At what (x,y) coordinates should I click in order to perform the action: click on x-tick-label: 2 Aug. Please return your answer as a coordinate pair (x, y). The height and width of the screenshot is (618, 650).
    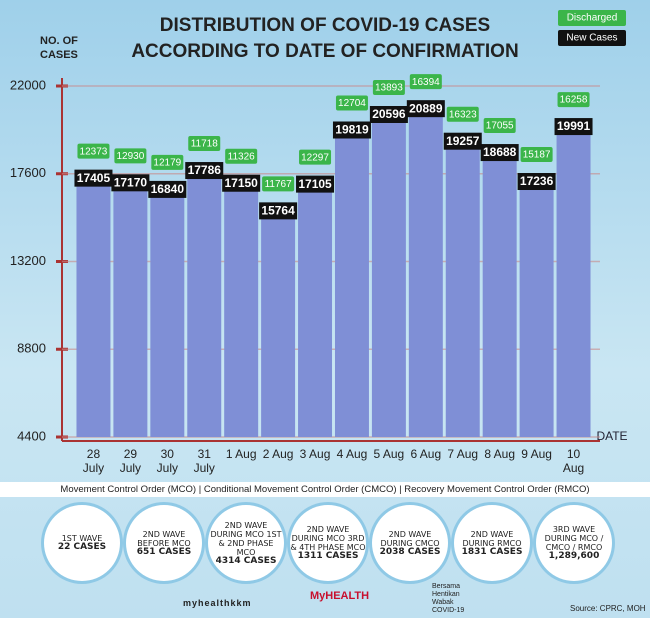
    Looking at the image, I should click on (278, 454).